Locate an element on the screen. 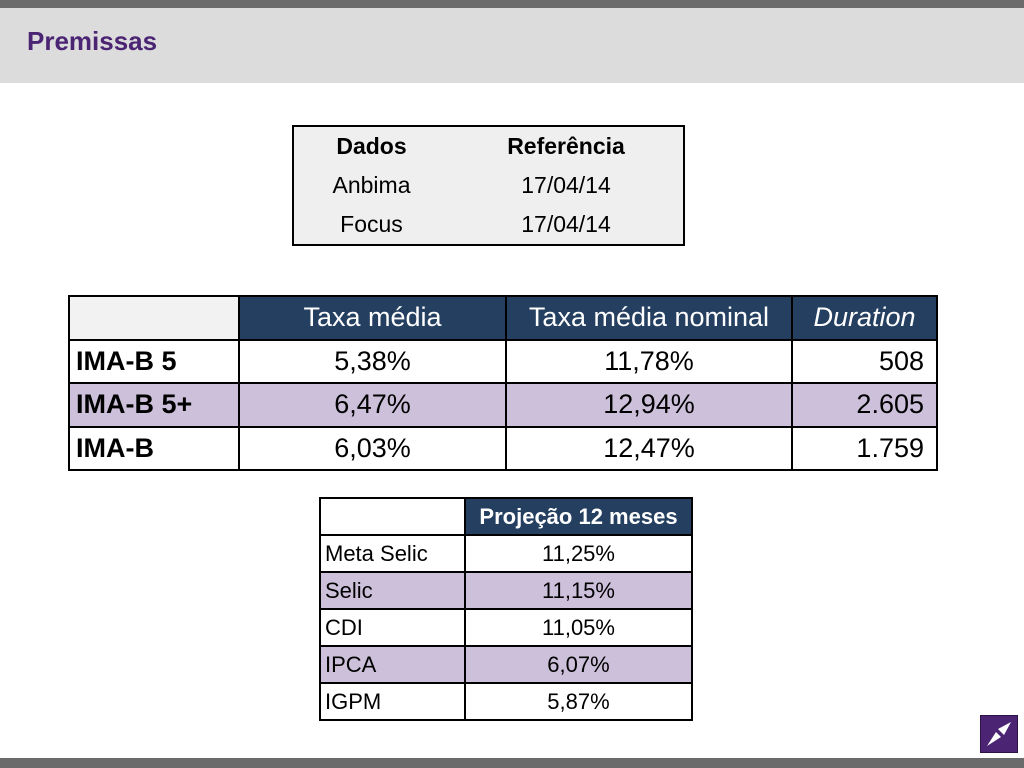  arrow-logo-glyph is located at coordinates (999, 734).